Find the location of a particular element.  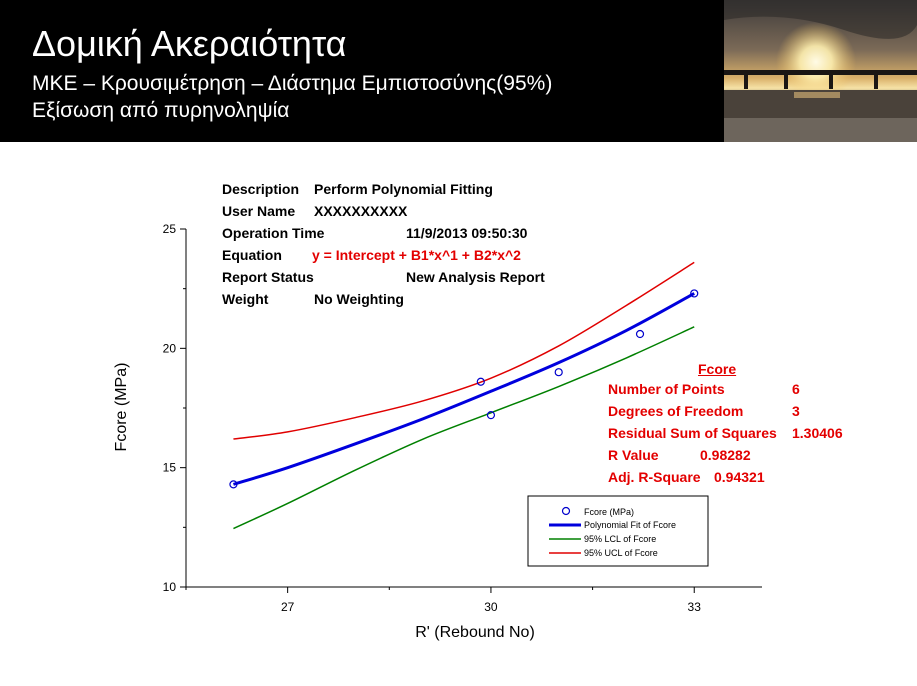

legend-label-ucl: 95% UCL of Fcore is located at coordinates (621, 553).